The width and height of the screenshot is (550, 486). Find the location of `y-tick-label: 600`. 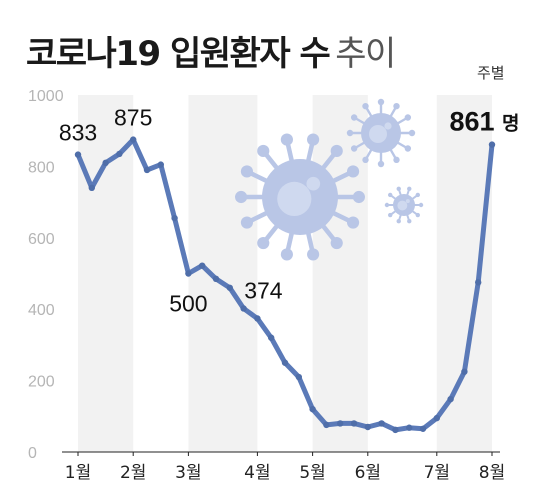

y-tick-label: 600 is located at coordinates (41, 239).